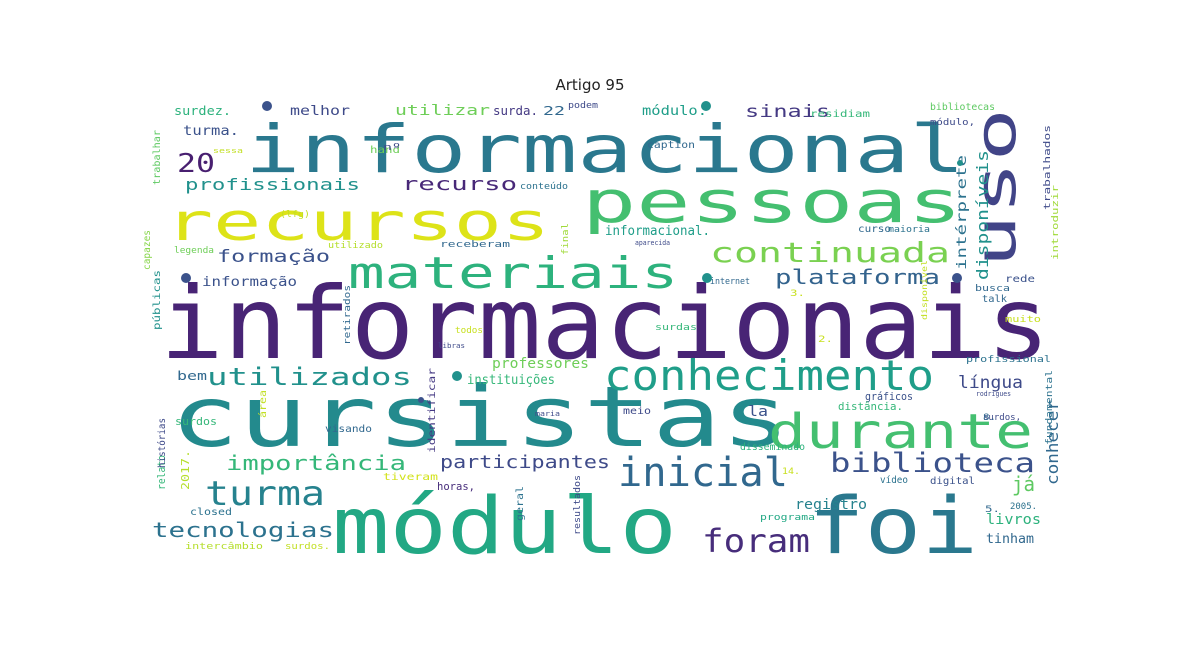 The image size is (1180, 650). I want to click on word-101: rodrigues, so click(993, 394).